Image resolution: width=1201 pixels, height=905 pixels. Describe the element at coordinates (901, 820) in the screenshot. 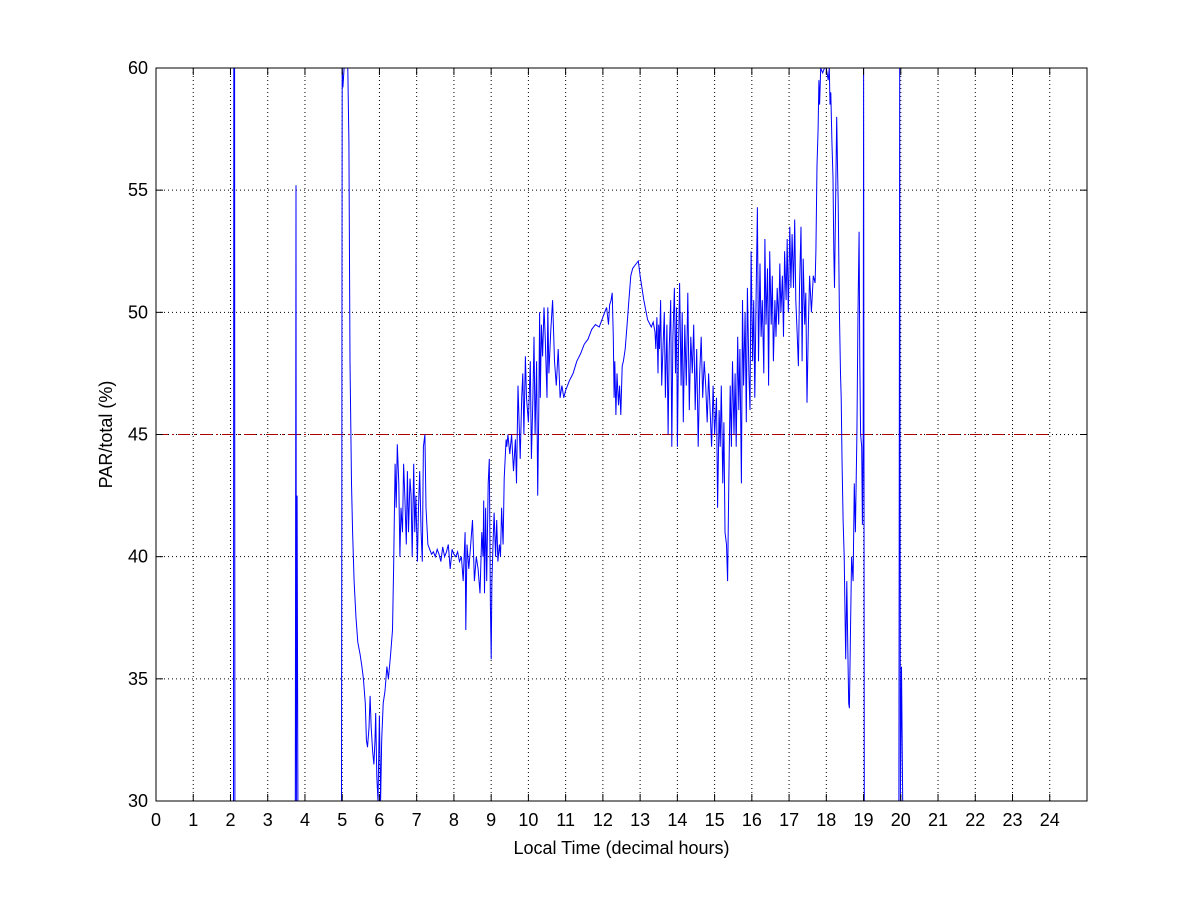

I see `x-tick-label: 20` at that location.